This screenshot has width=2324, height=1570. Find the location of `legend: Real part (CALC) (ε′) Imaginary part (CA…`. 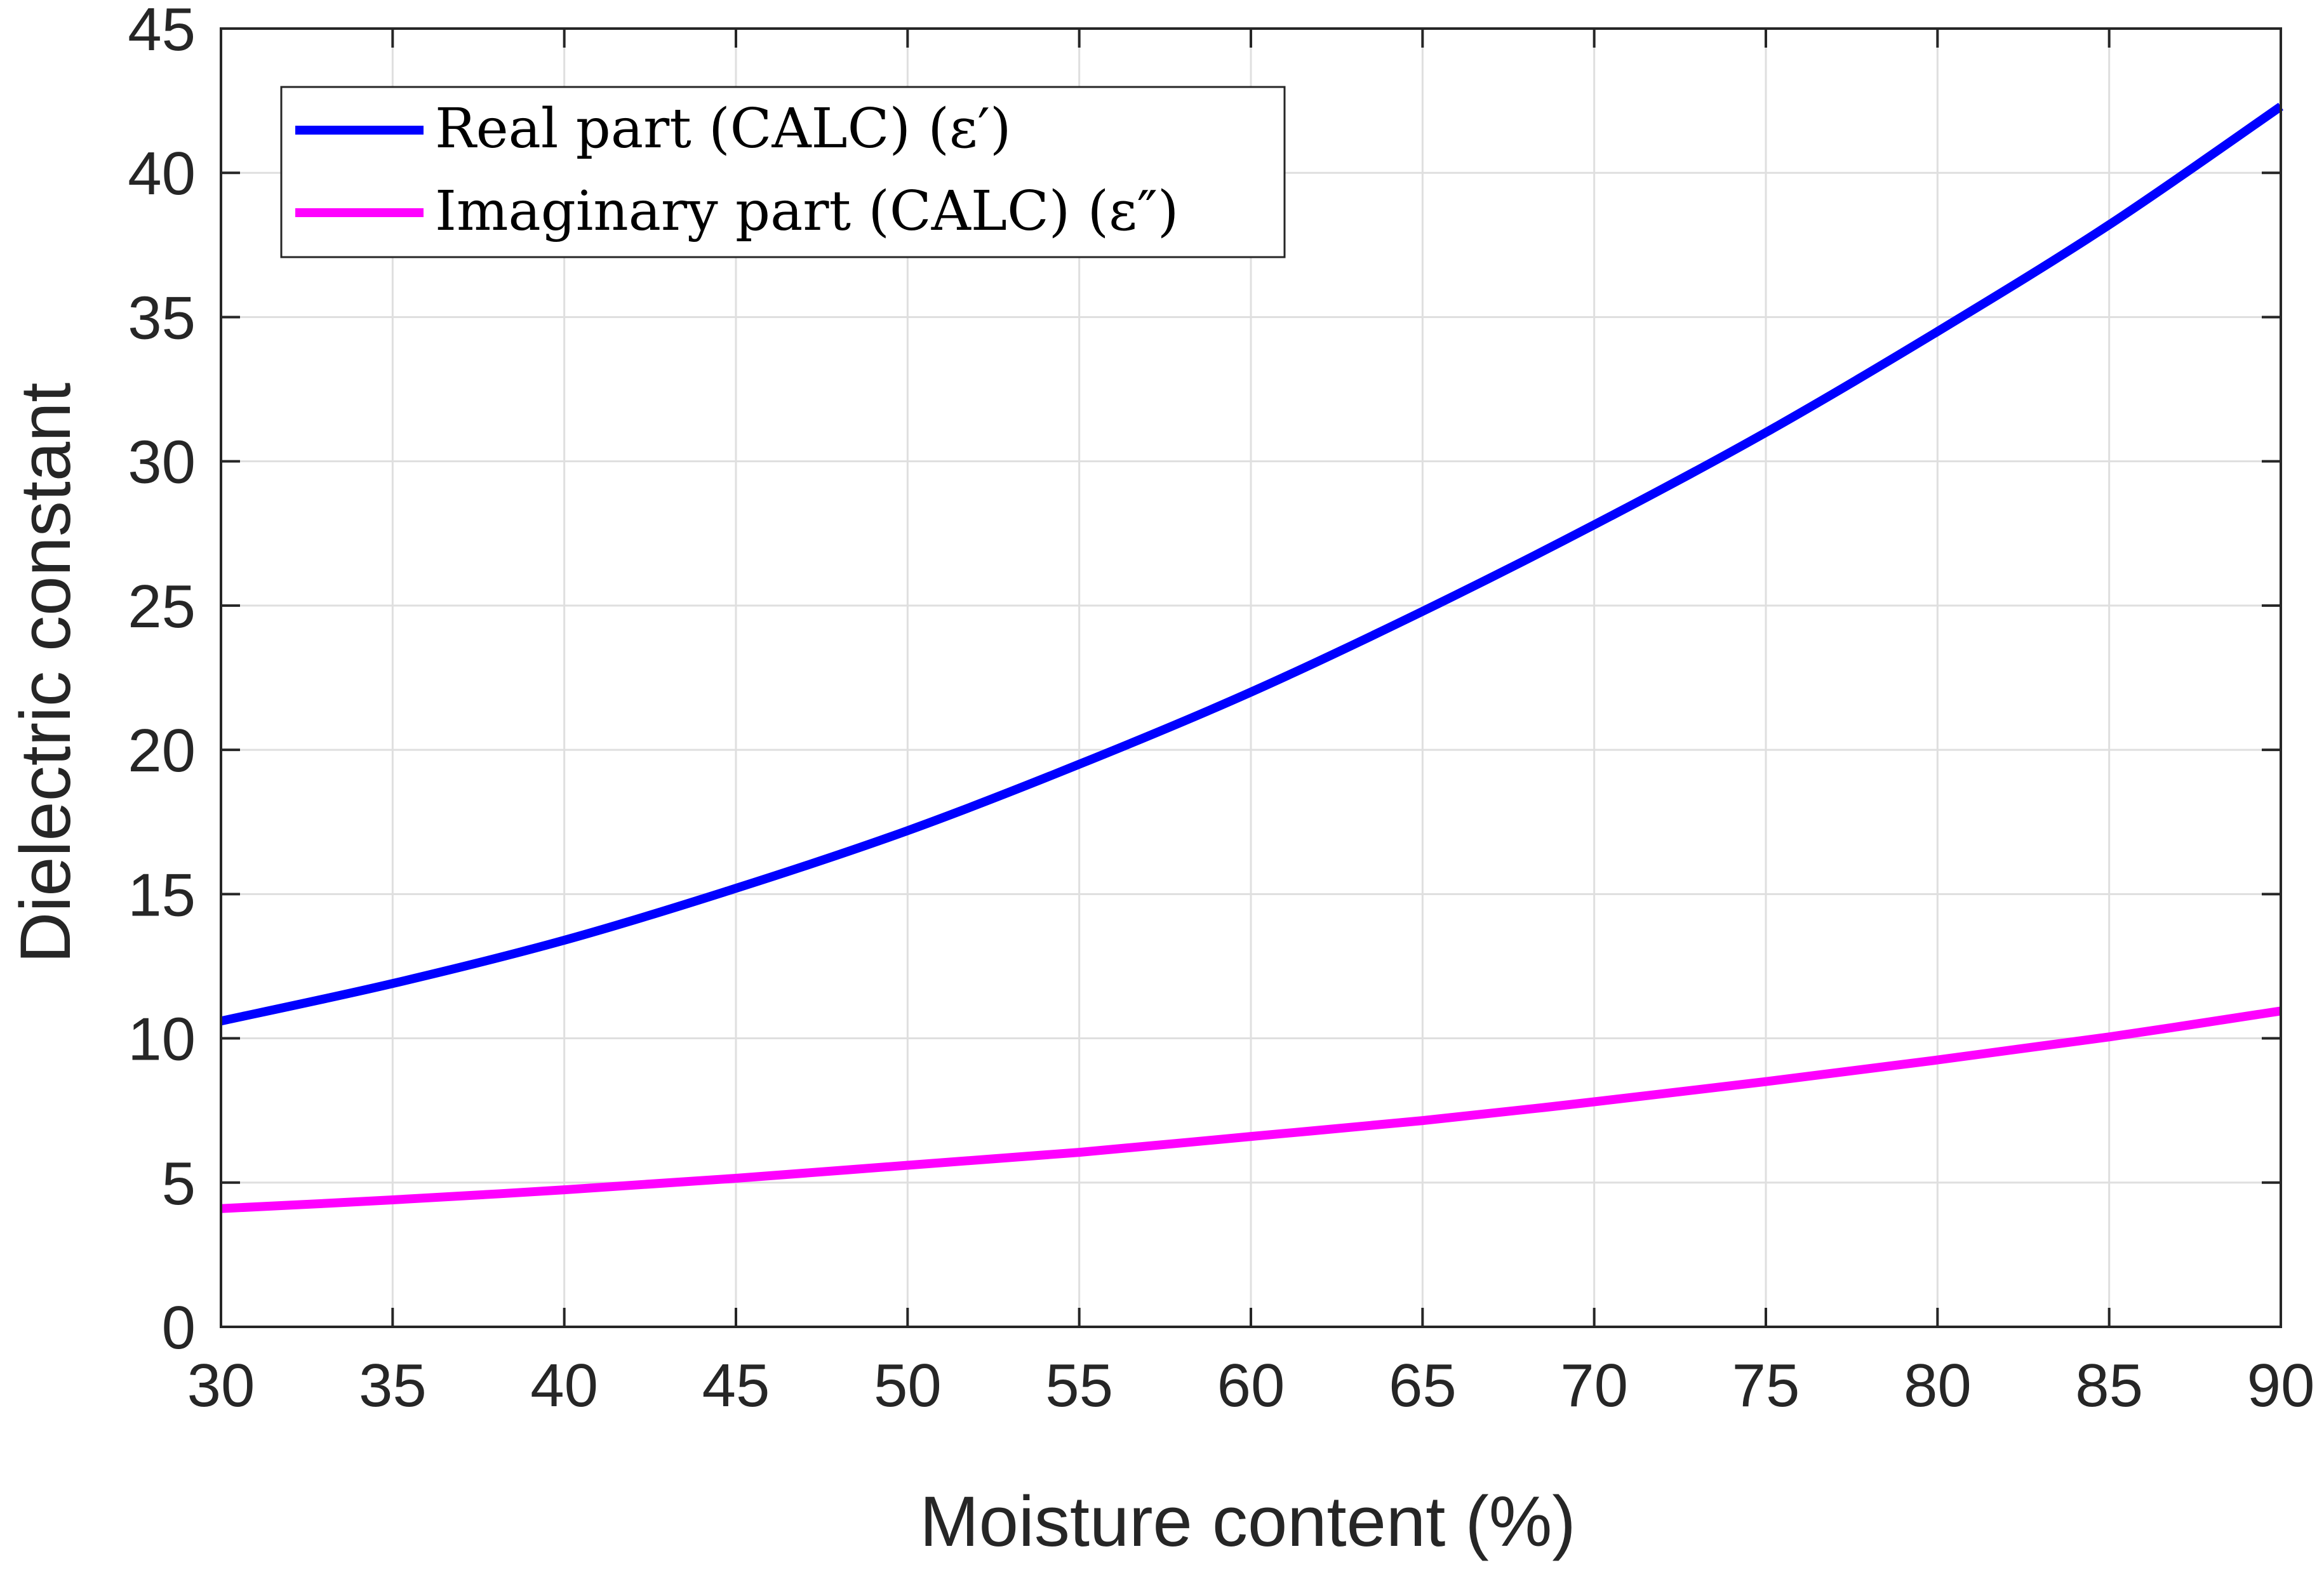

legend: Real part (CALC) (ε′) Imaginary part (CA… is located at coordinates (783, 172).